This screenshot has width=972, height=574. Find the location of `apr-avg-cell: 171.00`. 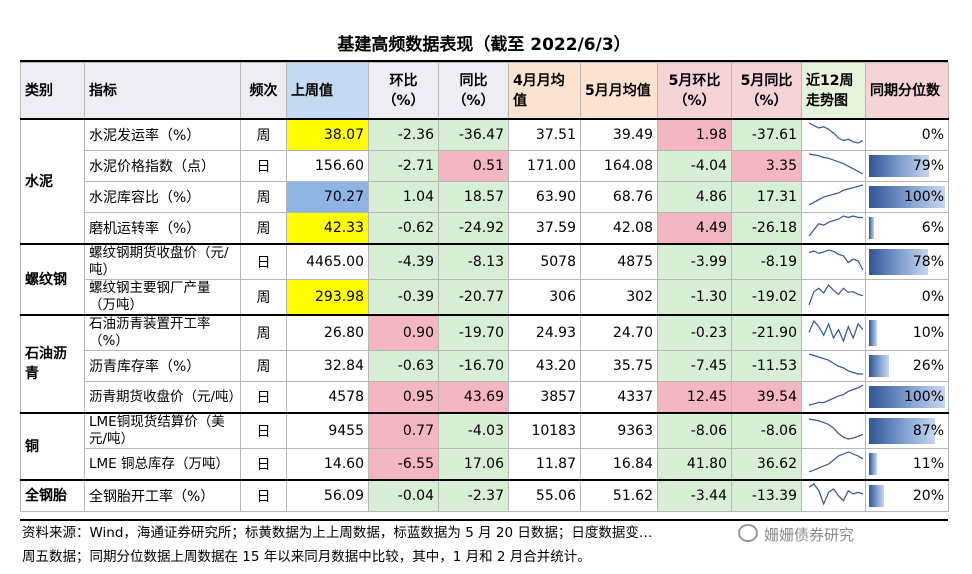

apr-avg-cell: 171.00 is located at coordinates (544, 166).